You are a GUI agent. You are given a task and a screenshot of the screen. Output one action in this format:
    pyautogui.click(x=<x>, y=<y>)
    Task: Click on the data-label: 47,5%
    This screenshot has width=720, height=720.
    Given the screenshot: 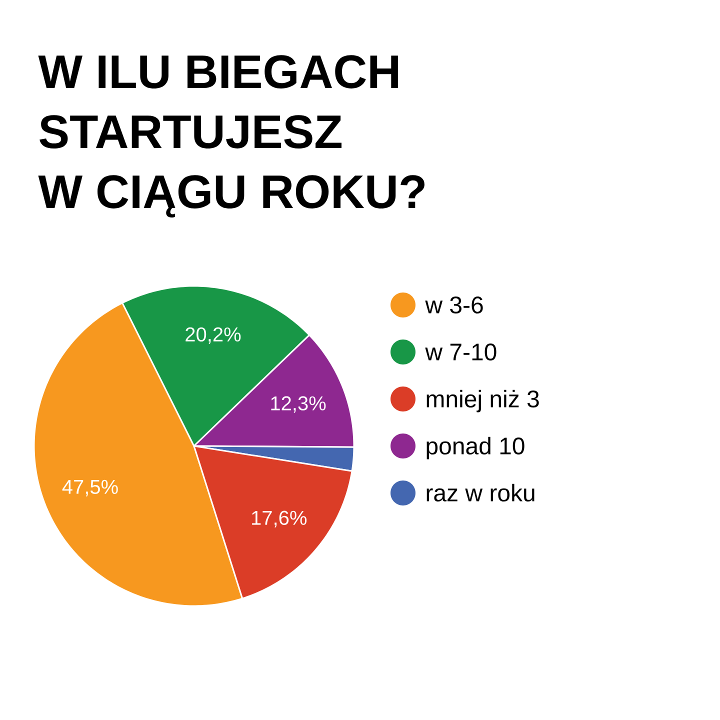 What is the action you would take?
    pyautogui.click(x=90, y=488)
    